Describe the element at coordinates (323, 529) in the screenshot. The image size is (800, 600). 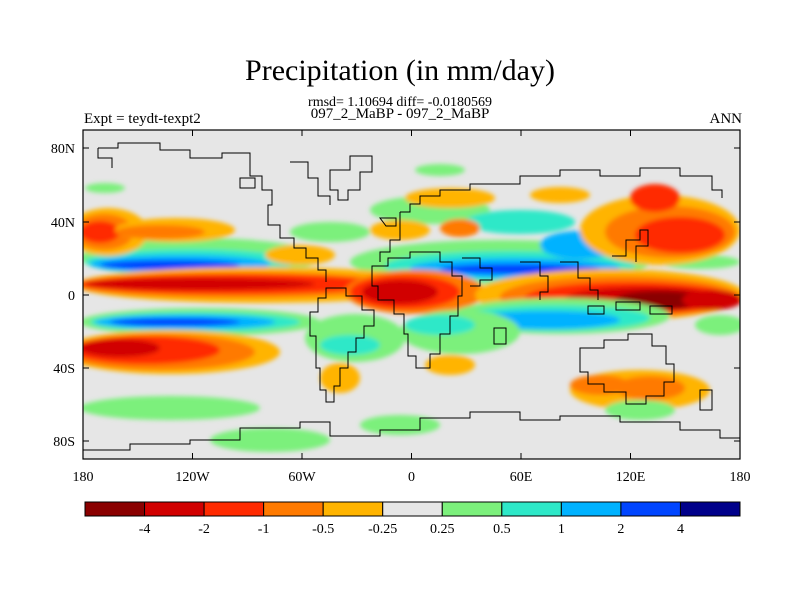
I see `colorbar-label: -0.5` at that location.